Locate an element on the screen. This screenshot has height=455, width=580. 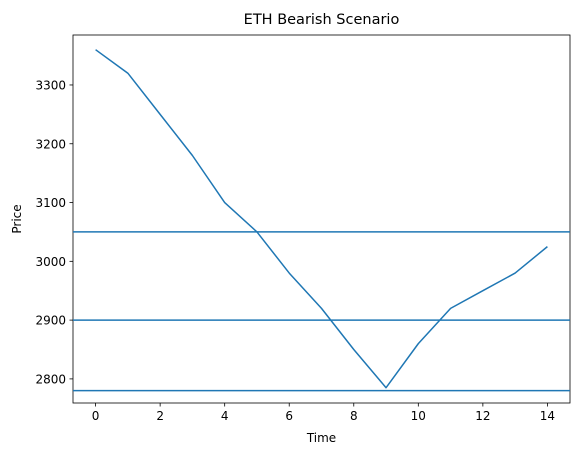
x-axis-ticks: 0 2 4 6 8 10 12 14 is located at coordinates (323, 413).